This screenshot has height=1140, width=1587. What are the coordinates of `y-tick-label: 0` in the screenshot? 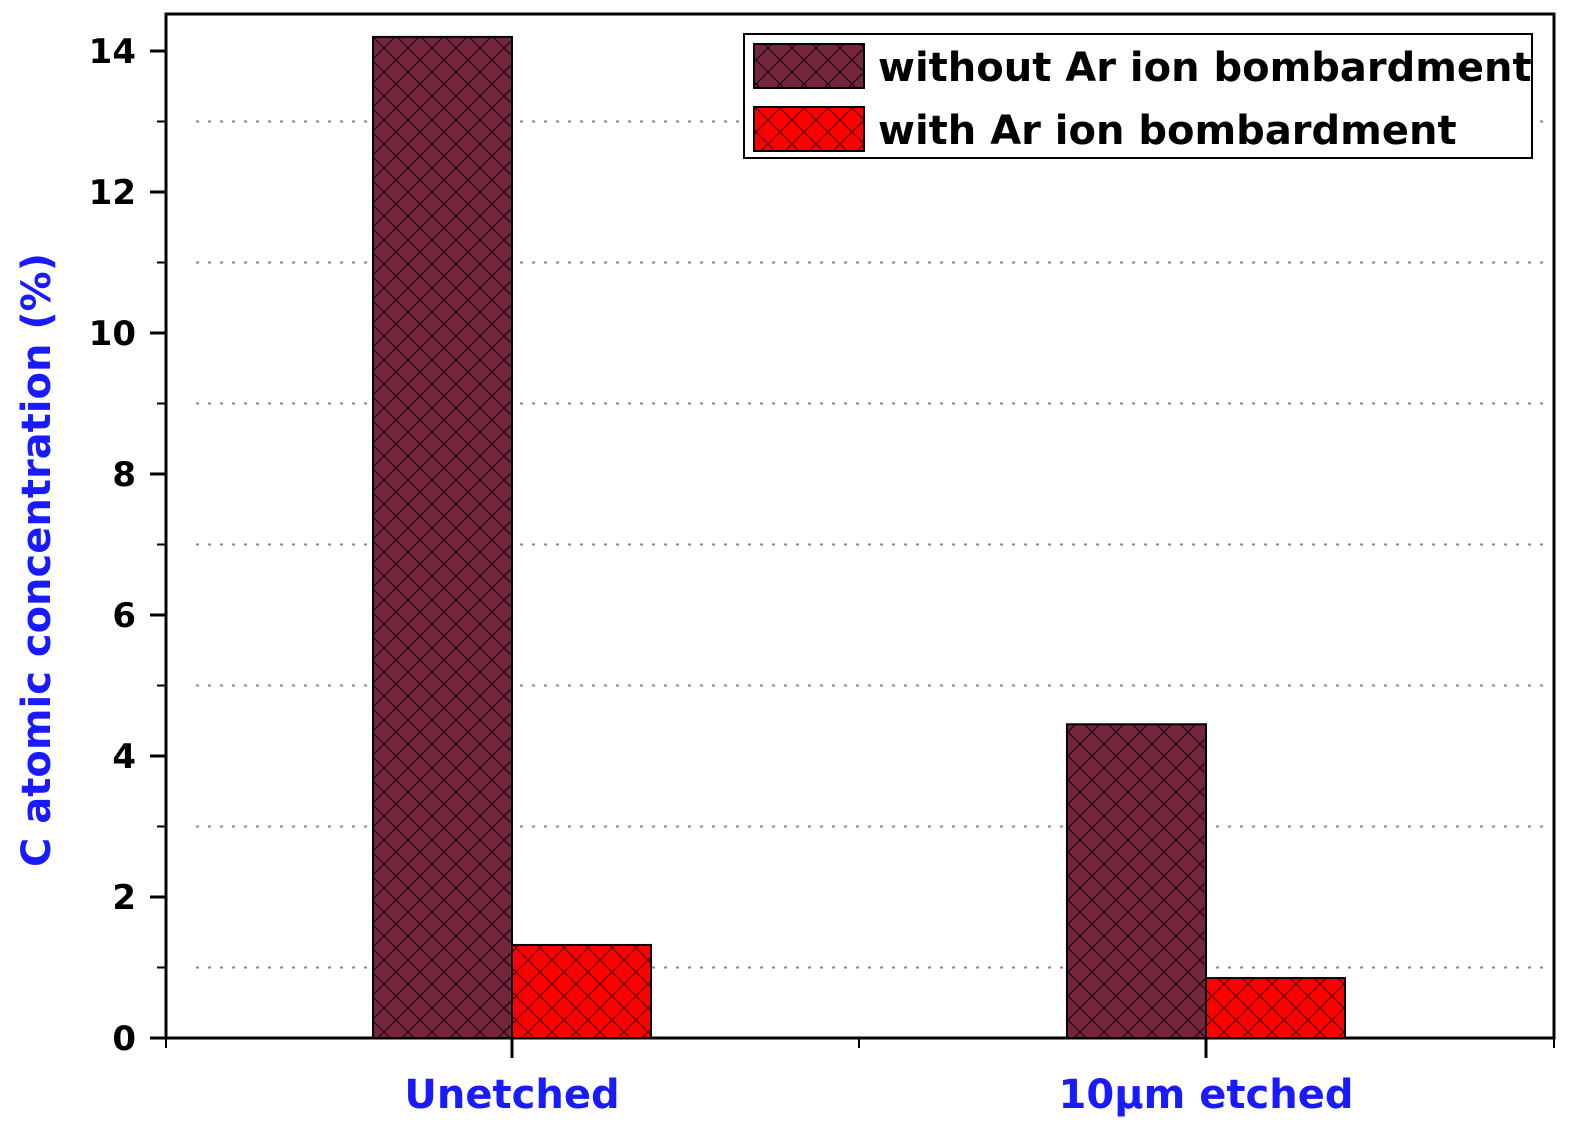 It's located at (124, 1039).